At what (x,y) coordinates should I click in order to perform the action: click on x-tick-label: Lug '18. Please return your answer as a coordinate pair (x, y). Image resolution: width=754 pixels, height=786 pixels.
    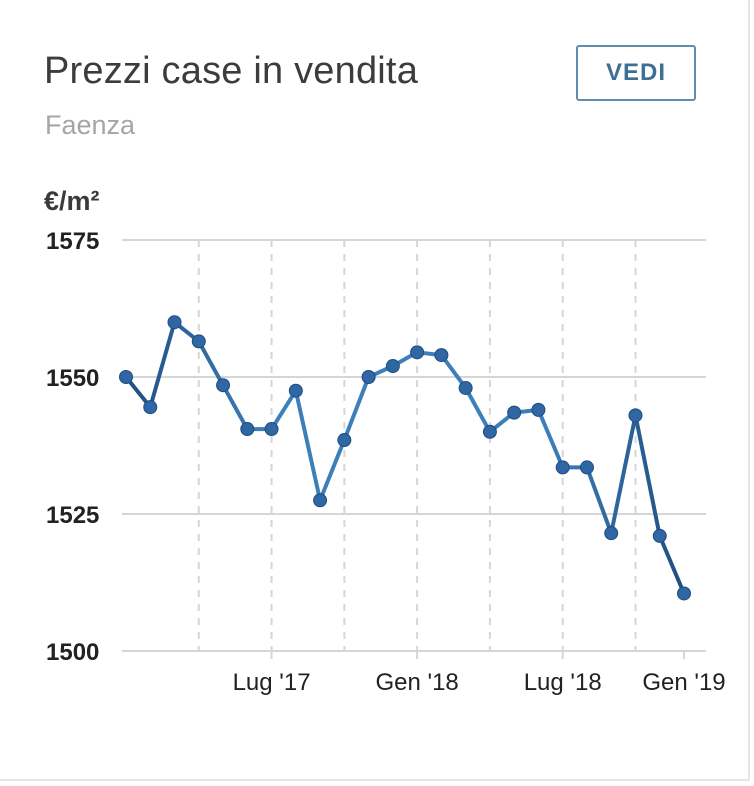
    Looking at the image, I should click on (563, 682).